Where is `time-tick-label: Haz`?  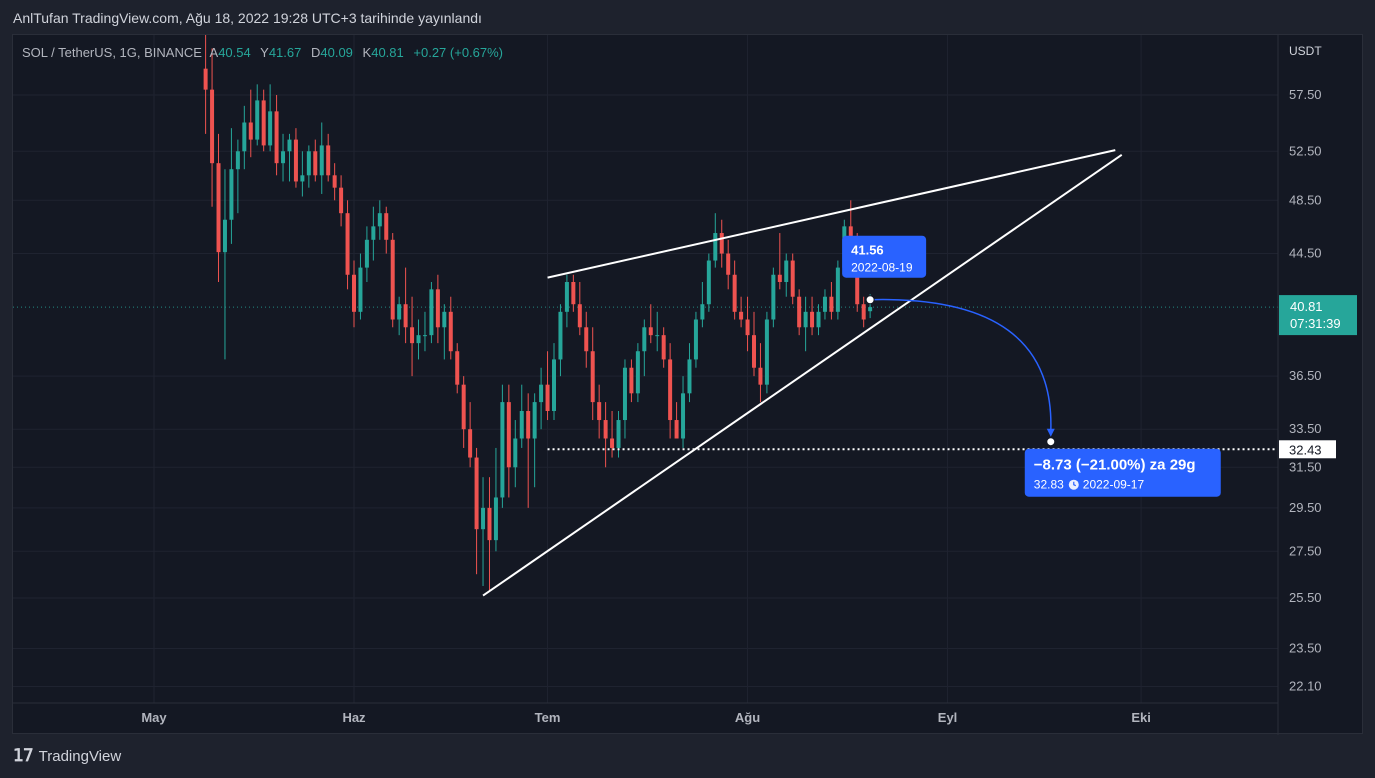 time-tick-label: Haz is located at coordinates (354, 717).